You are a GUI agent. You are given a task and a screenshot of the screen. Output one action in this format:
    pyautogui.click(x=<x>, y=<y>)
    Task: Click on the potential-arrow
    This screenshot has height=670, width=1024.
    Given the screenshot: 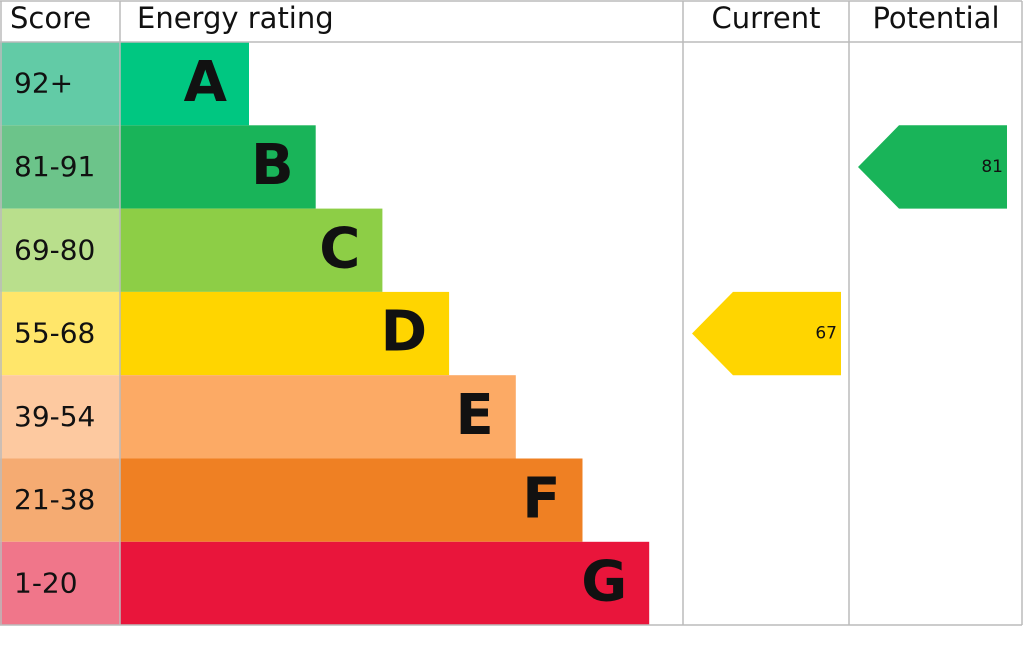 What is the action you would take?
    pyautogui.click(x=932, y=167)
    